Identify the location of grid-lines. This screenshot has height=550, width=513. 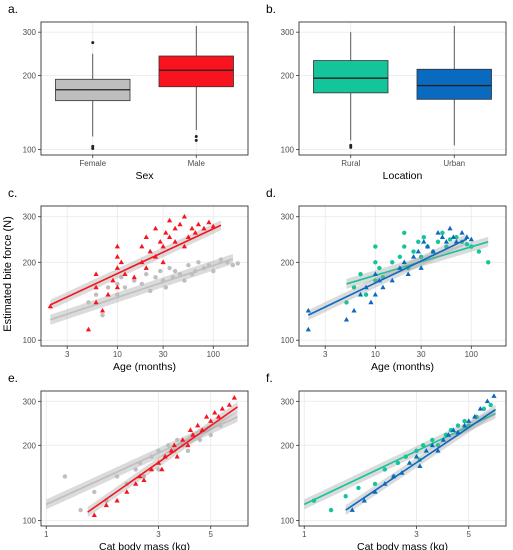
(144, 458).